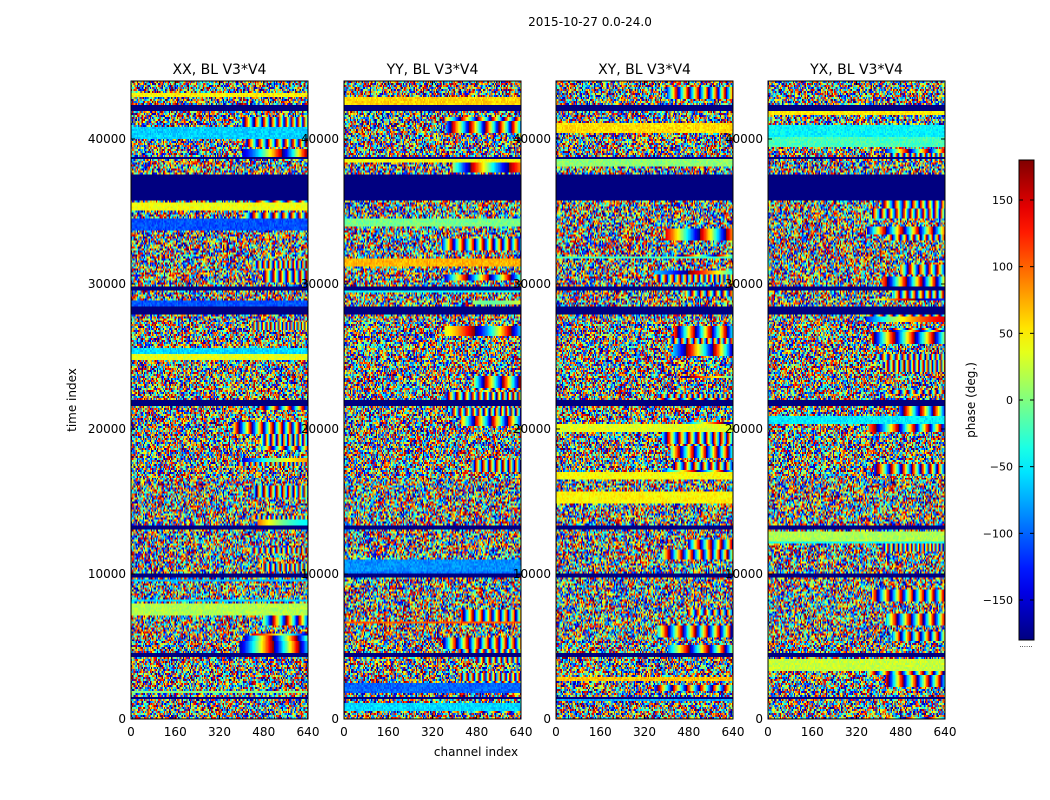  What do you see at coordinates (1001, 467) in the screenshot?
I see `colorbar-tick-label: −50` at bounding box center [1001, 467].